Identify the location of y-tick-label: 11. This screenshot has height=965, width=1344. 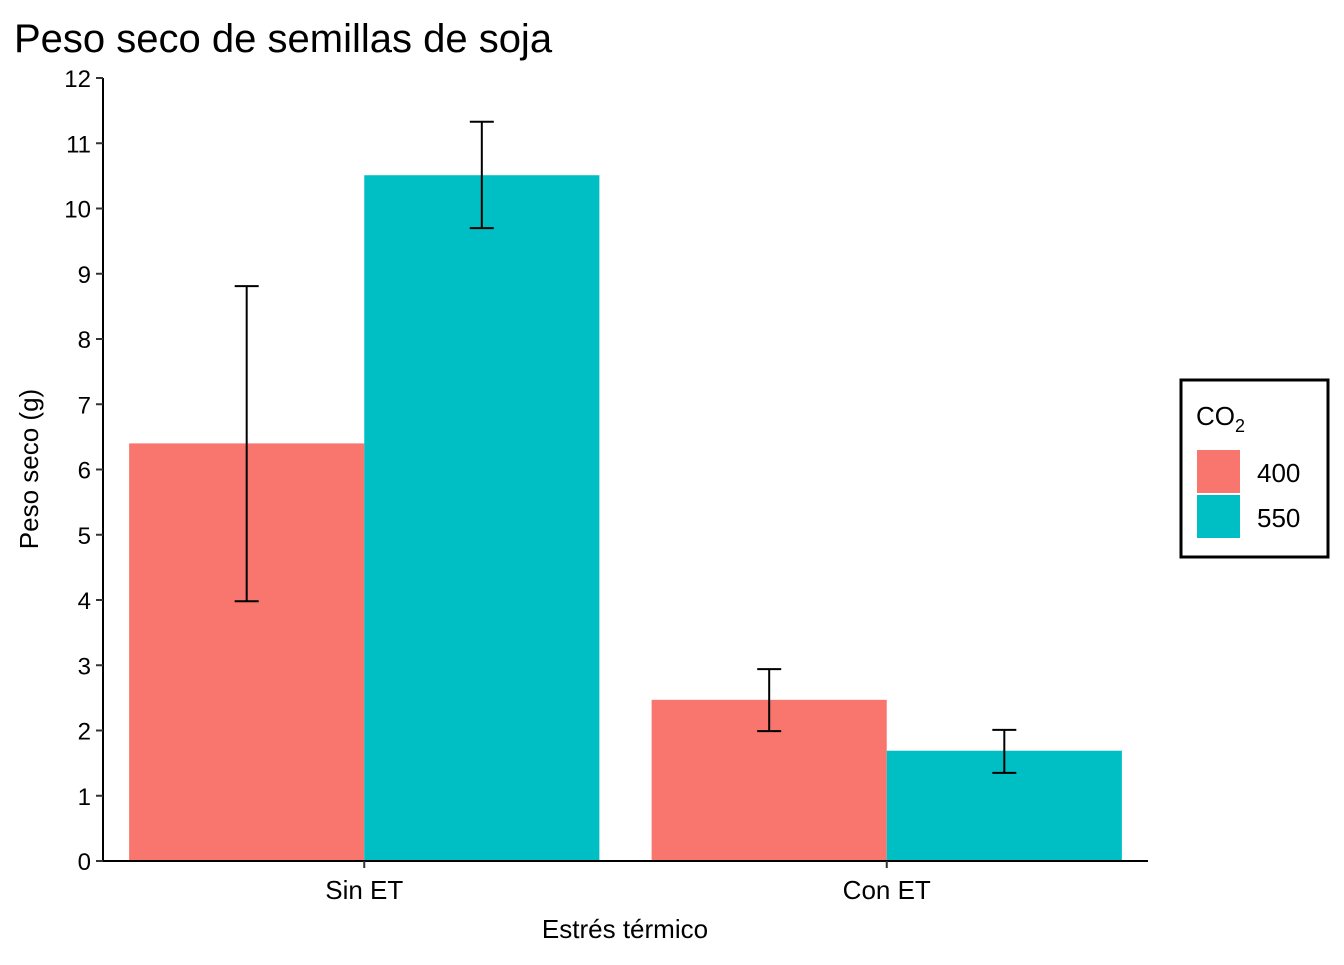
(78, 144).